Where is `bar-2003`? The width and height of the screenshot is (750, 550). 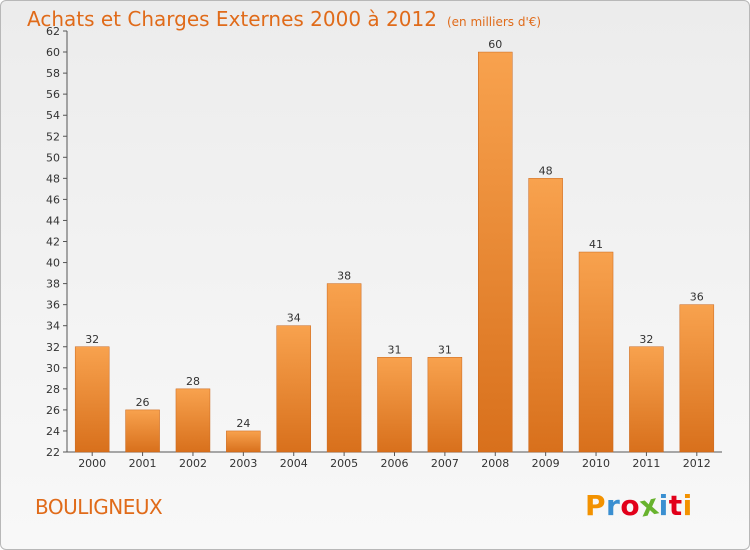 bar-2003 is located at coordinates (243, 441).